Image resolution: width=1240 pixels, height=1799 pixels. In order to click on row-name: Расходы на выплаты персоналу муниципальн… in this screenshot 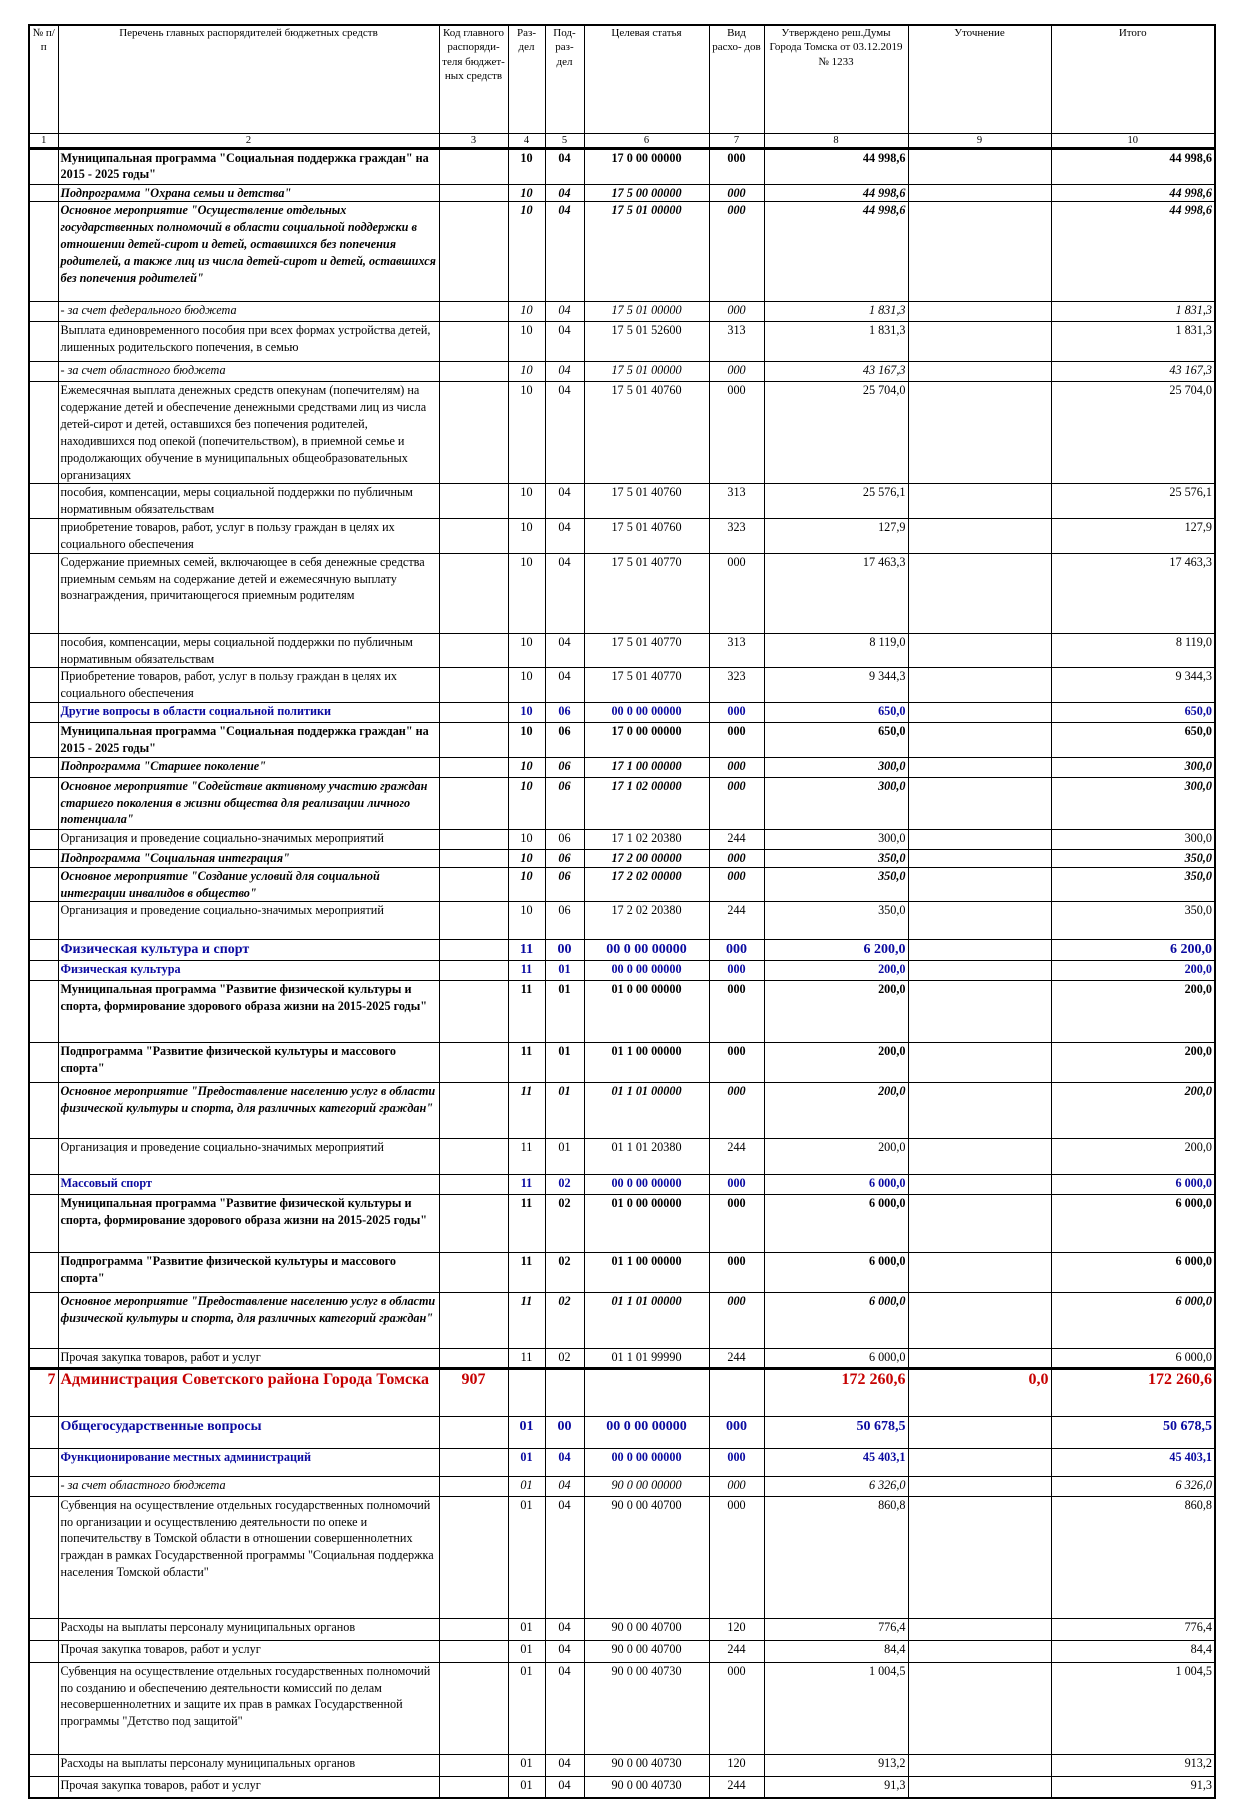, I will do `click(248, 1629)`.